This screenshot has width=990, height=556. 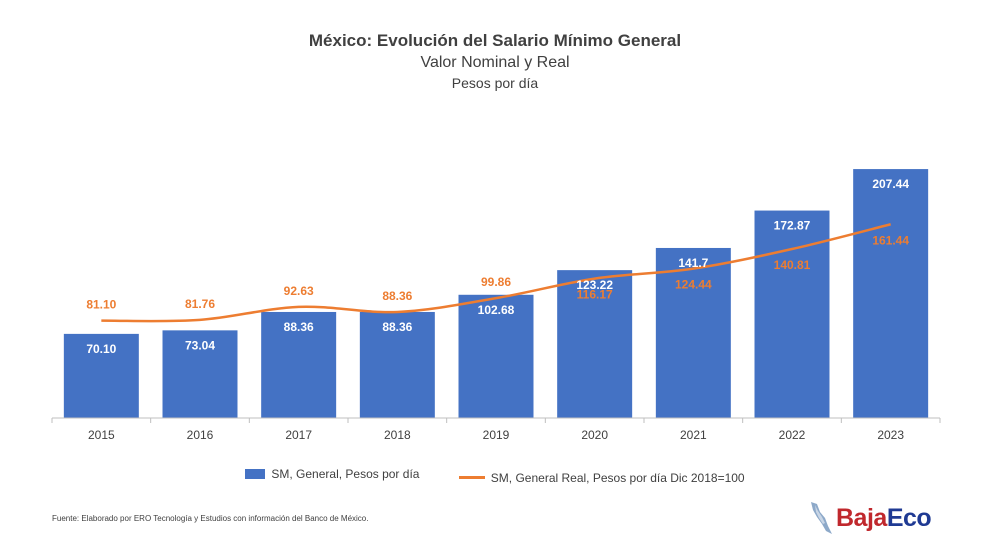 I want to click on x-tick-label-2017: 2017, so click(x=298, y=435).